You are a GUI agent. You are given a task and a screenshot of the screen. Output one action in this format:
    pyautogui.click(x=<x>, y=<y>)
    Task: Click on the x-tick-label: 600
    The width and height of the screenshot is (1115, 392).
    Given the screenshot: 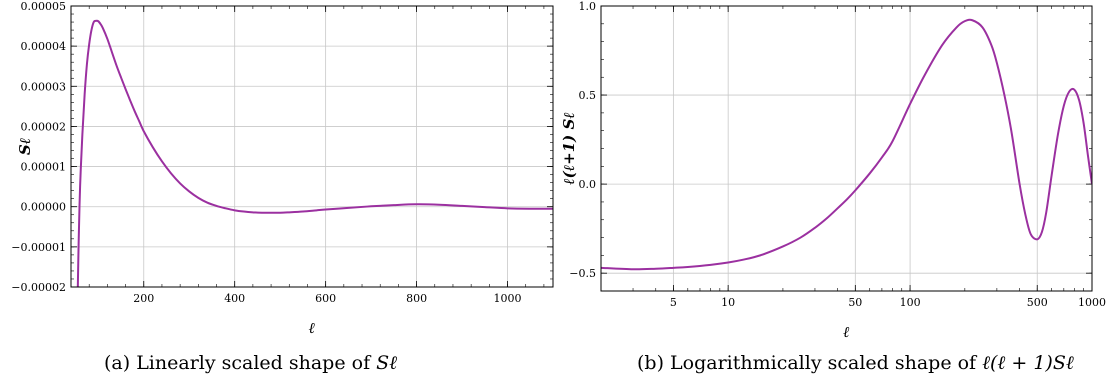 What is the action you would take?
    pyautogui.click(x=325, y=298)
    